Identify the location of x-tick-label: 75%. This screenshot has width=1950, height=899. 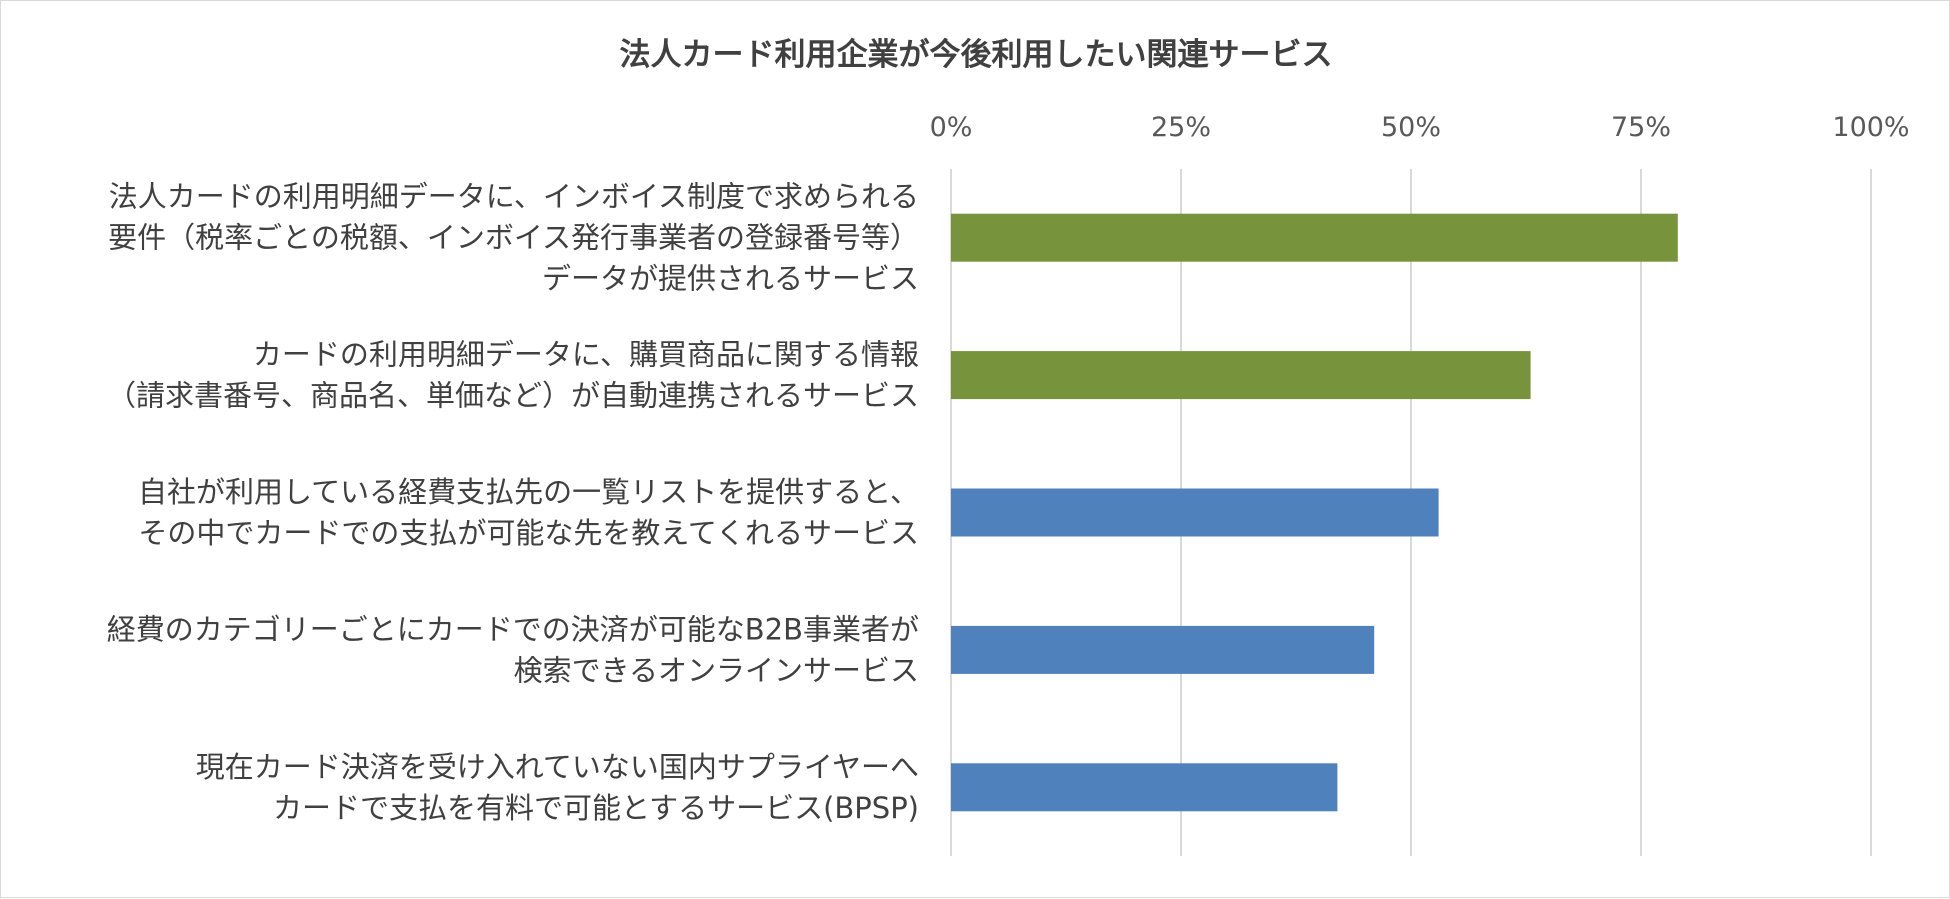
(1641, 127).